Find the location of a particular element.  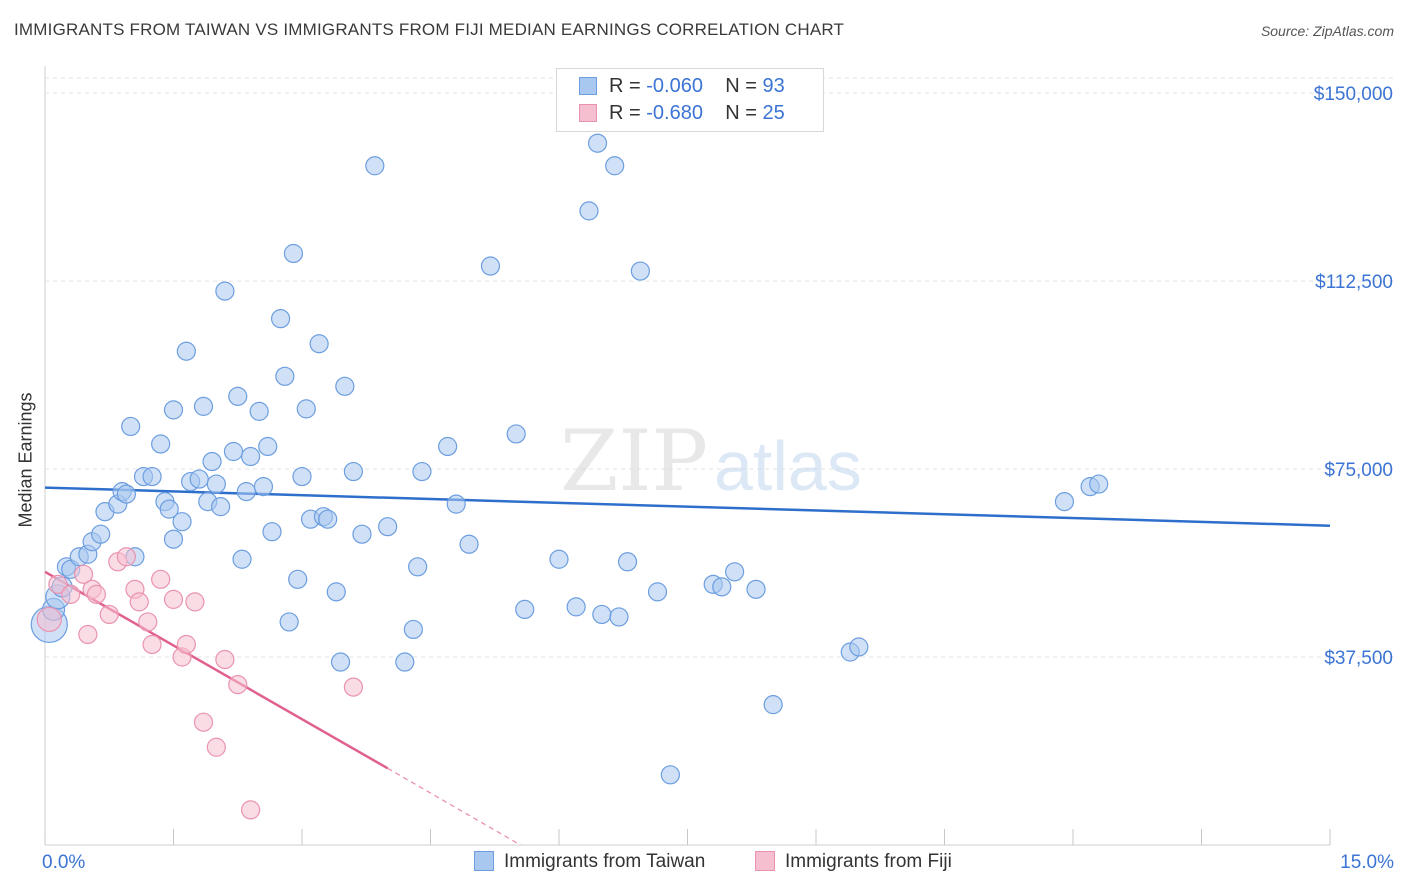

y-tick-labels: $37,500 $75,000 $112,500 $150,000 is located at coordinates (1353, 376).